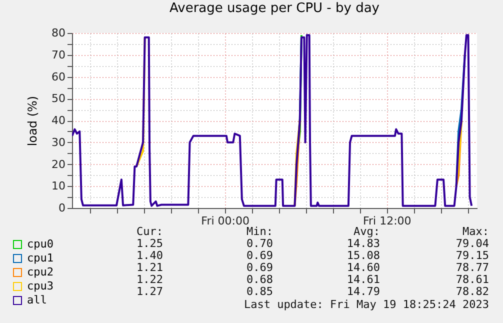  I want to click on legend-label: cpu1, so click(40, 258).